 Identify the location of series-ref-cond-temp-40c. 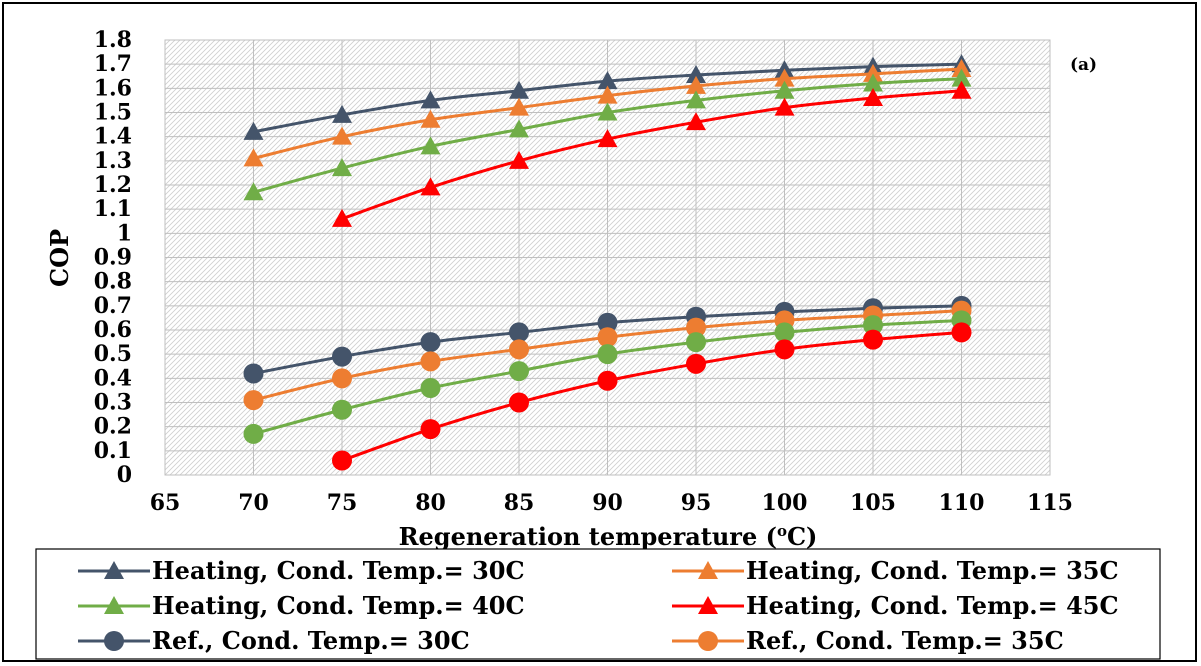
(607, 377).